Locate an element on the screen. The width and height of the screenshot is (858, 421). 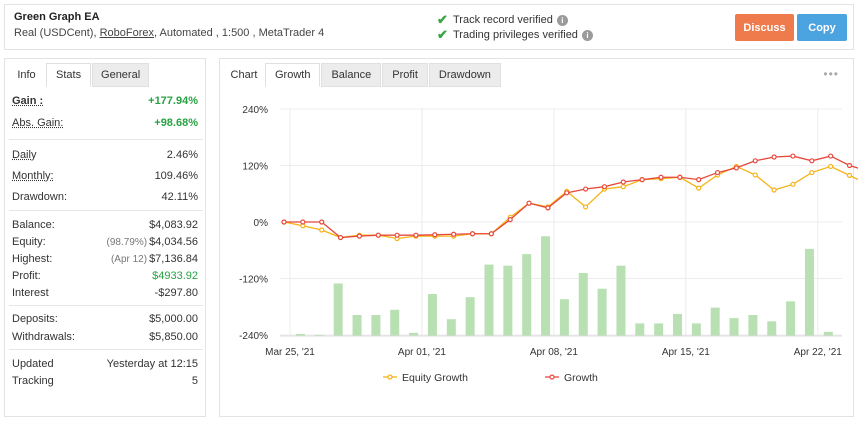
track-record-verified: ✔ Track record verified i is located at coordinates (502, 20).